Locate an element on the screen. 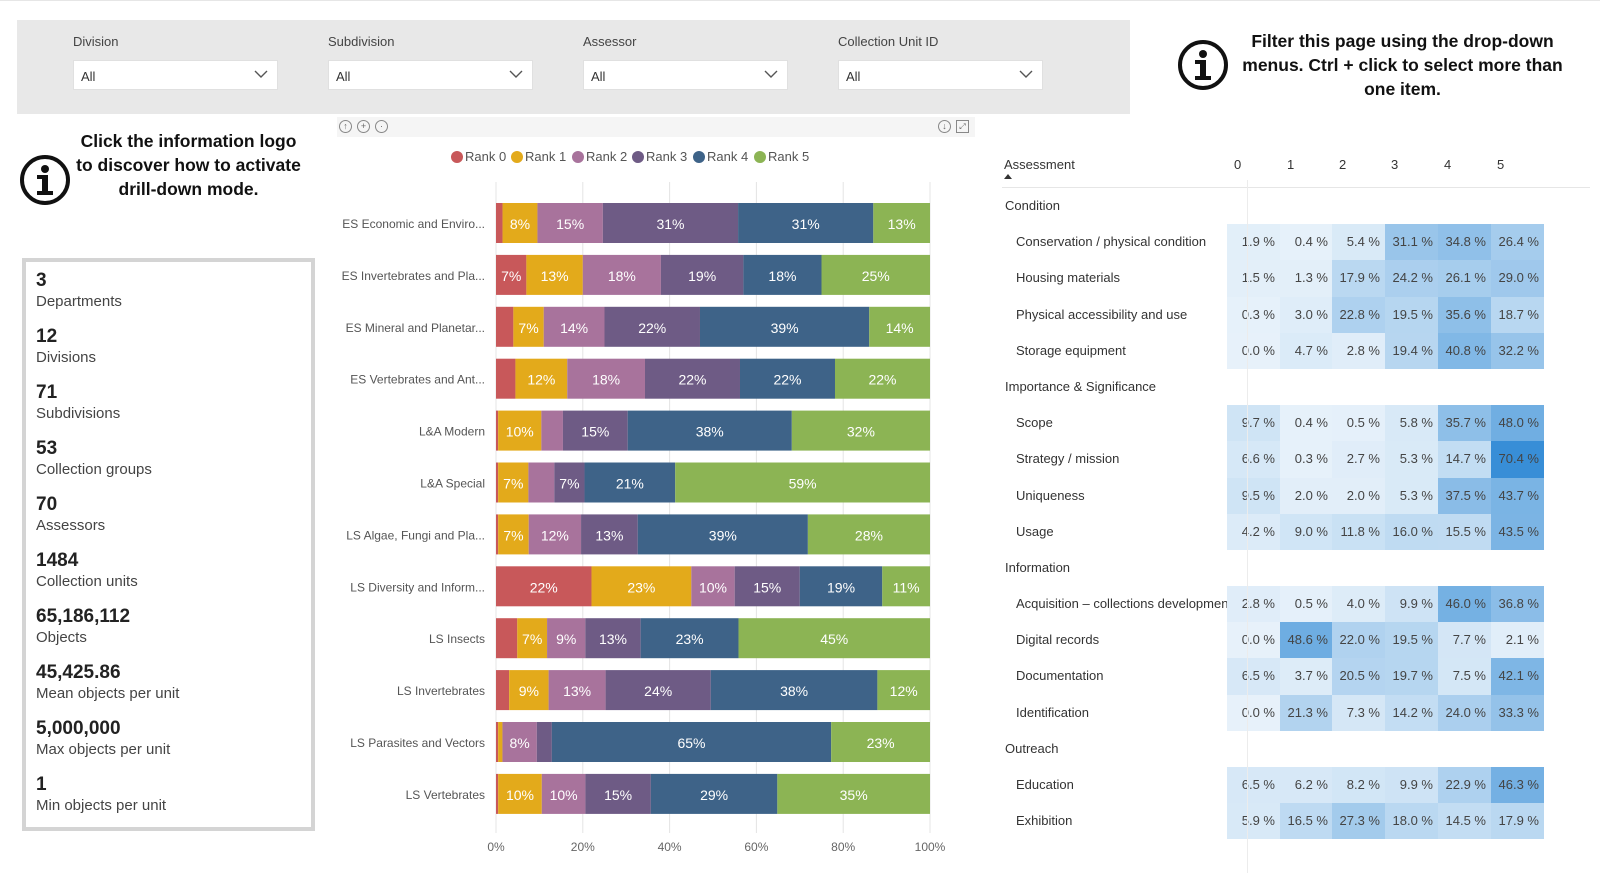 Image resolution: width=1600 pixels, height=878 pixels. matrix-cell: 15.5 % is located at coordinates (1464, 531).